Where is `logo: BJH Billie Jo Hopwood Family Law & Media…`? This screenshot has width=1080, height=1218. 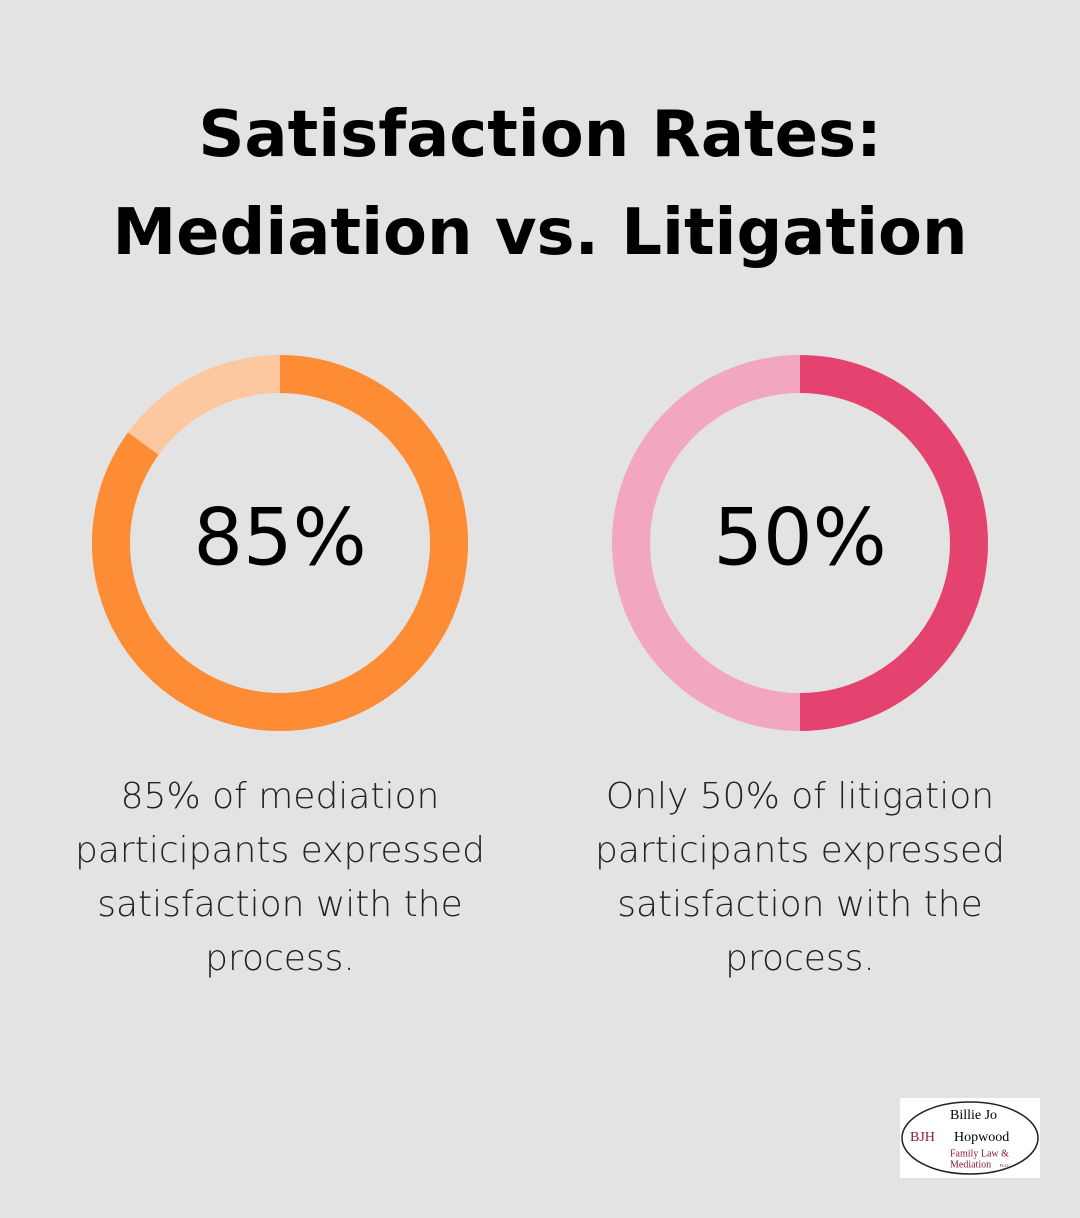
logo: BJH Billie Jo Hopwood Family Law & Media… is located at coordinates (970, 1138).